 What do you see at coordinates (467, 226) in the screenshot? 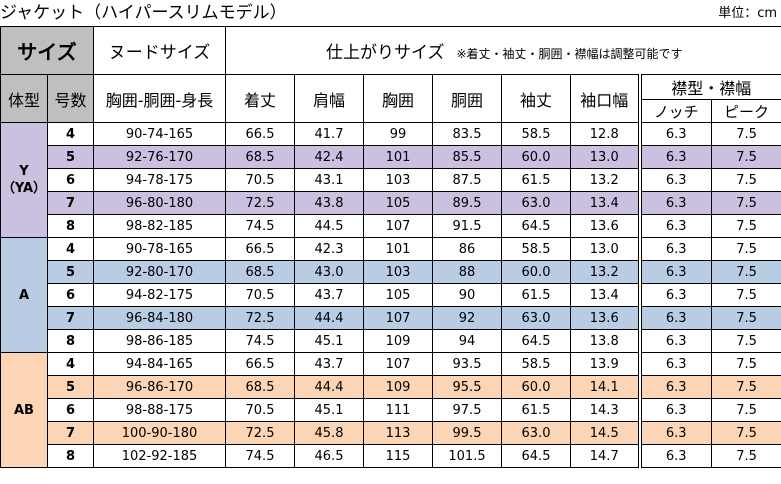
I see `value-cell: 91.5` at bounding box center [467, 226].